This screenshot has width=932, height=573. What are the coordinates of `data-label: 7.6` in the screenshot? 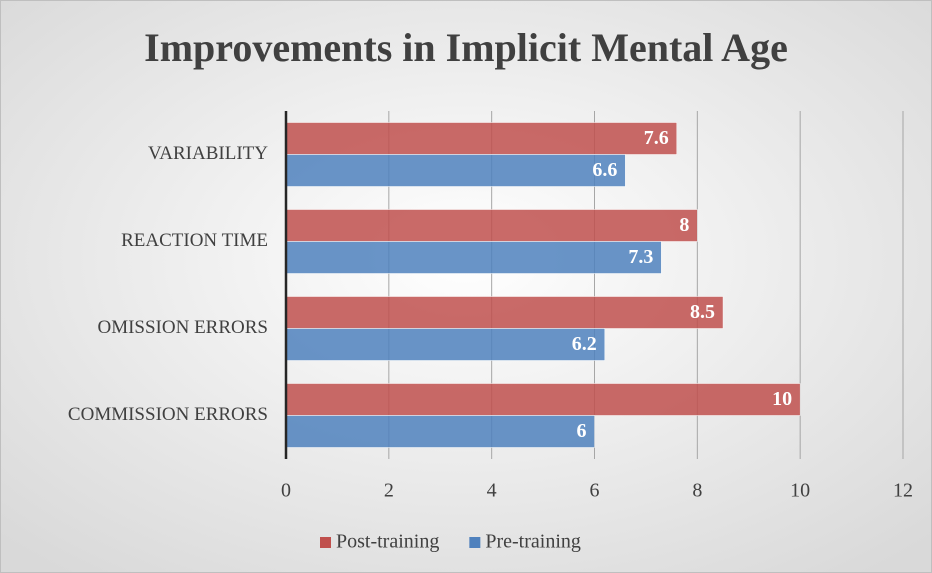 It's located at (656, 138).